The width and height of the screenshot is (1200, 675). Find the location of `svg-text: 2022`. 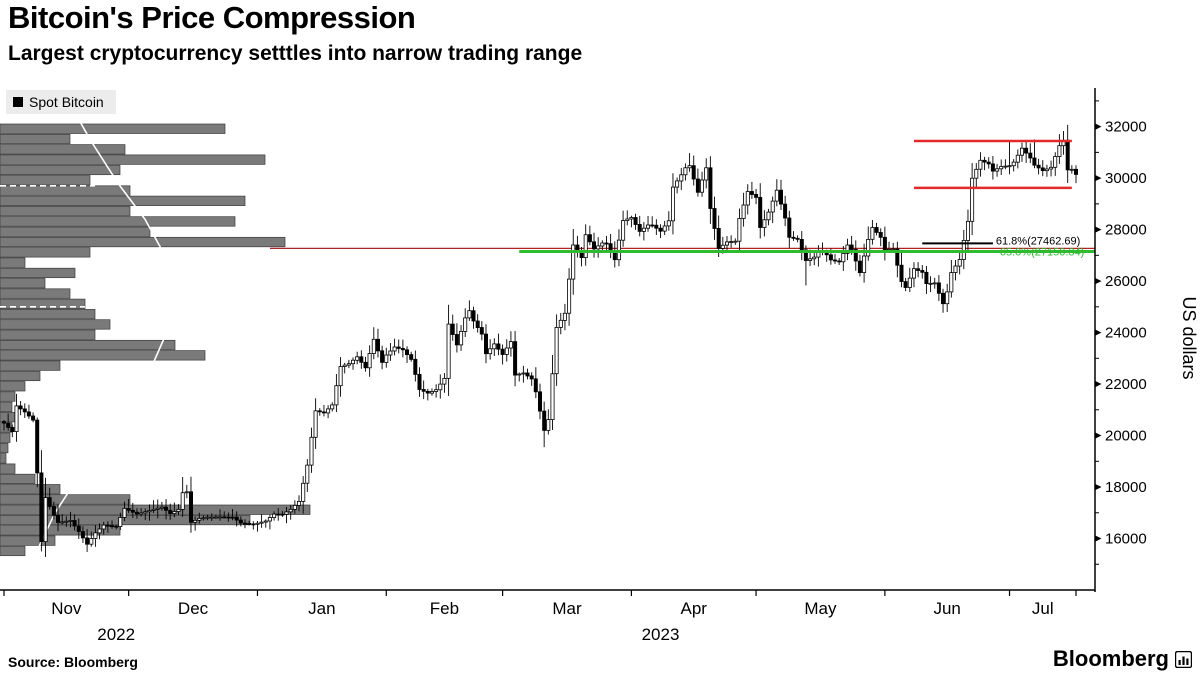

svg-text: 2022 is located at coordinates (116, 634).